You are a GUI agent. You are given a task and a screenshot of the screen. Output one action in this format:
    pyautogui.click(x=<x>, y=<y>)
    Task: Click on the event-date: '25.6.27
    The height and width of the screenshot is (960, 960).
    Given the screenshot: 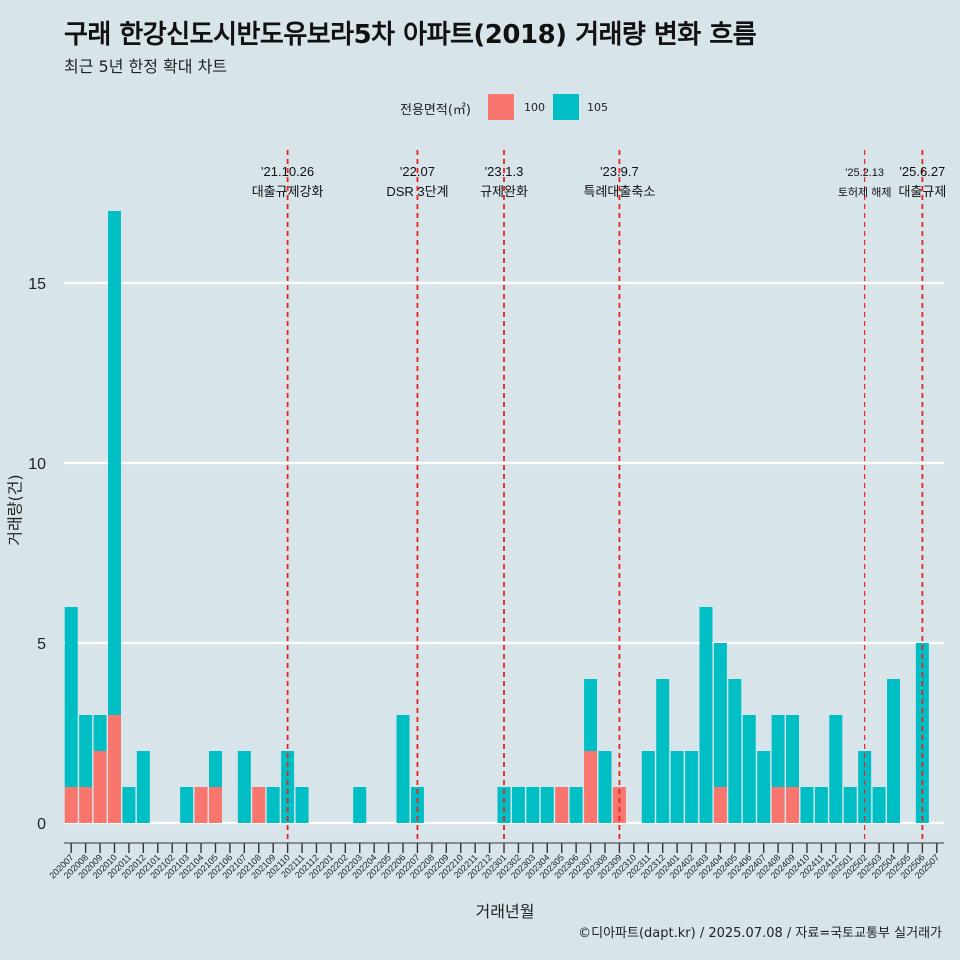 What is the action you would take?
    pyautogui.click(x=922, y=171)
    